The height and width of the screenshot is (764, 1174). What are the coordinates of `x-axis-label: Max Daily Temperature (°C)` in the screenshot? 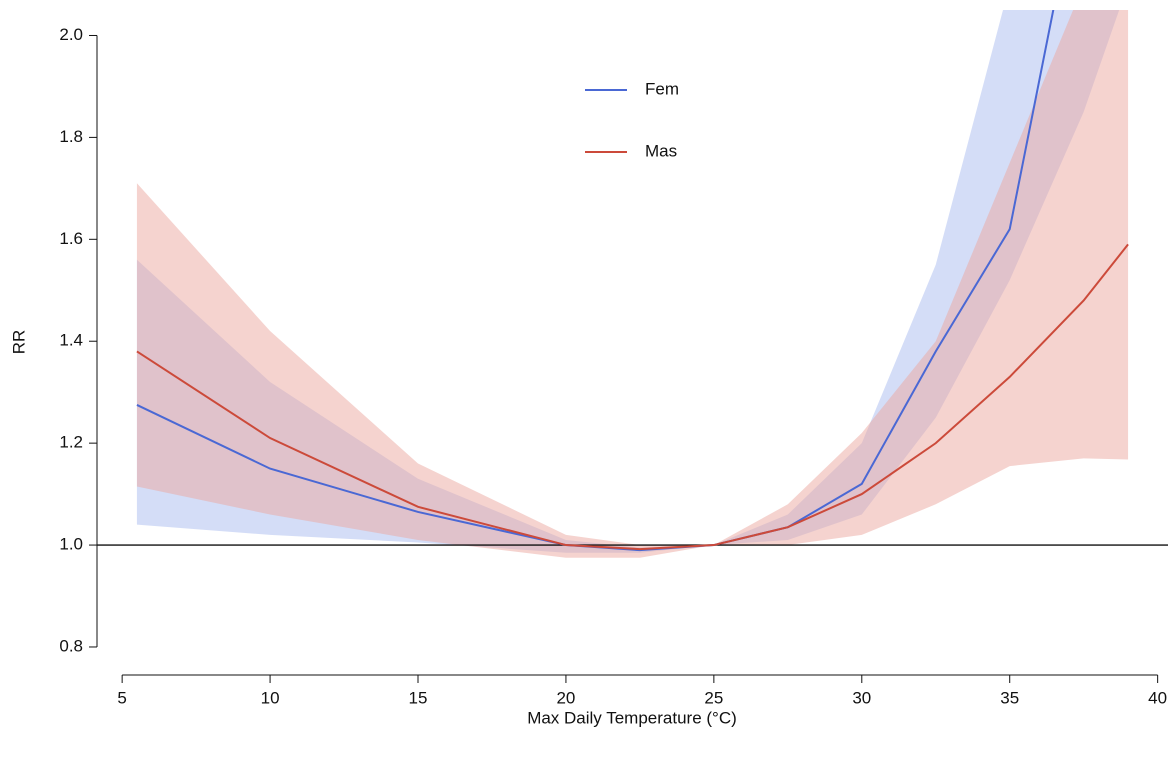 It's located at (632, 717).